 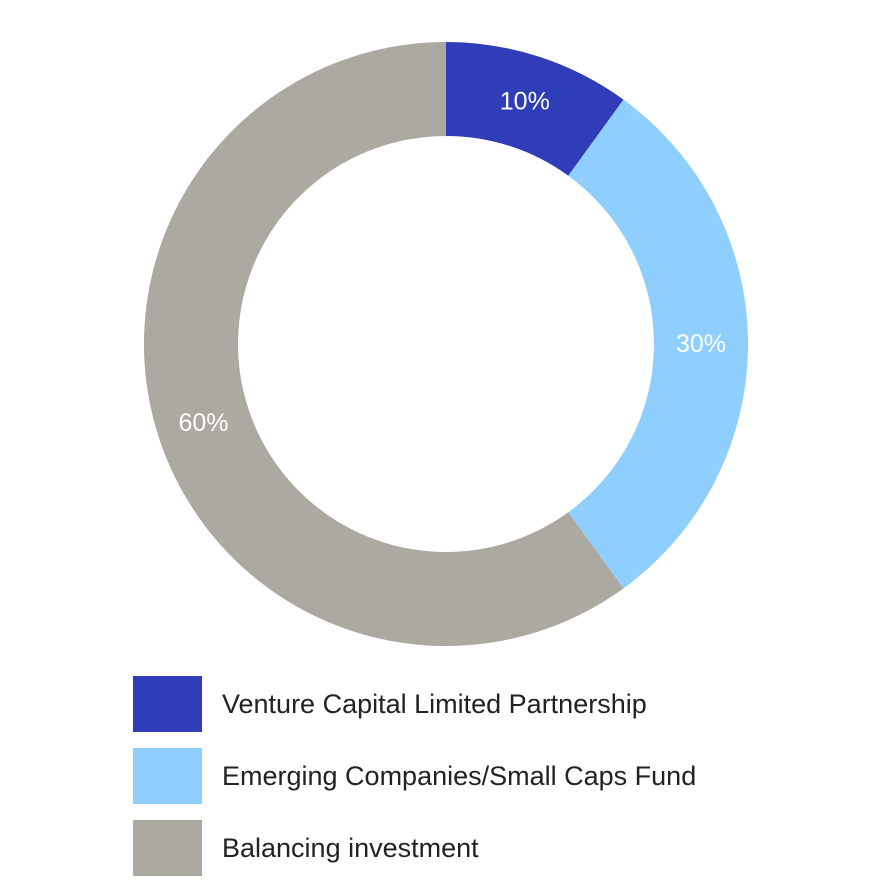 What do you see at coordinates (701, 344) in the screenshot?
I see `slice-label-emerging-companies: 30%` at bounding box center [701, 344].